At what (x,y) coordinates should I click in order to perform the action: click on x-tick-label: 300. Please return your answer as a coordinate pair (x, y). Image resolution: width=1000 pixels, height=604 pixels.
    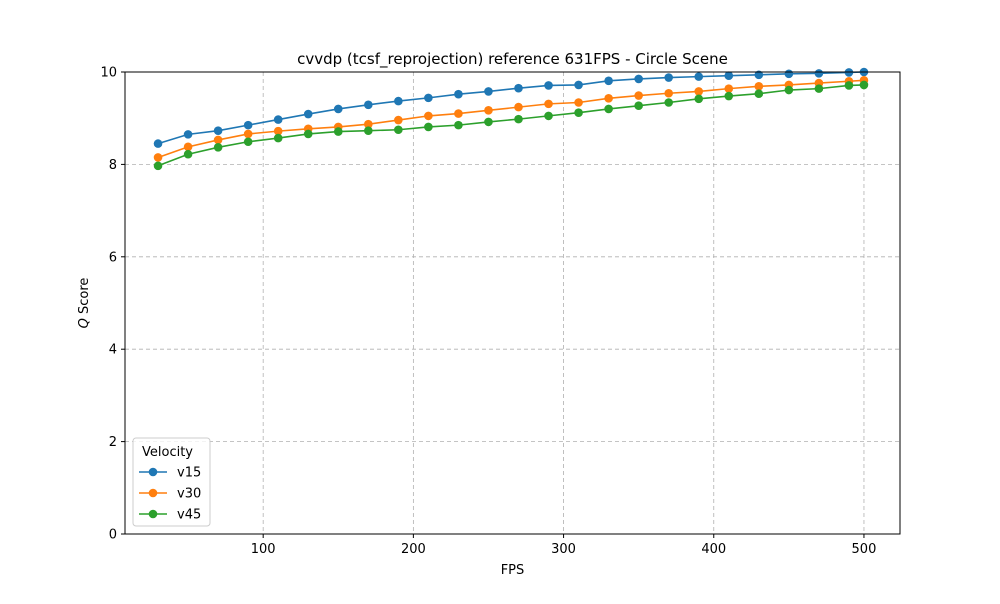
    Looking at the image, I should click on (563, 549).